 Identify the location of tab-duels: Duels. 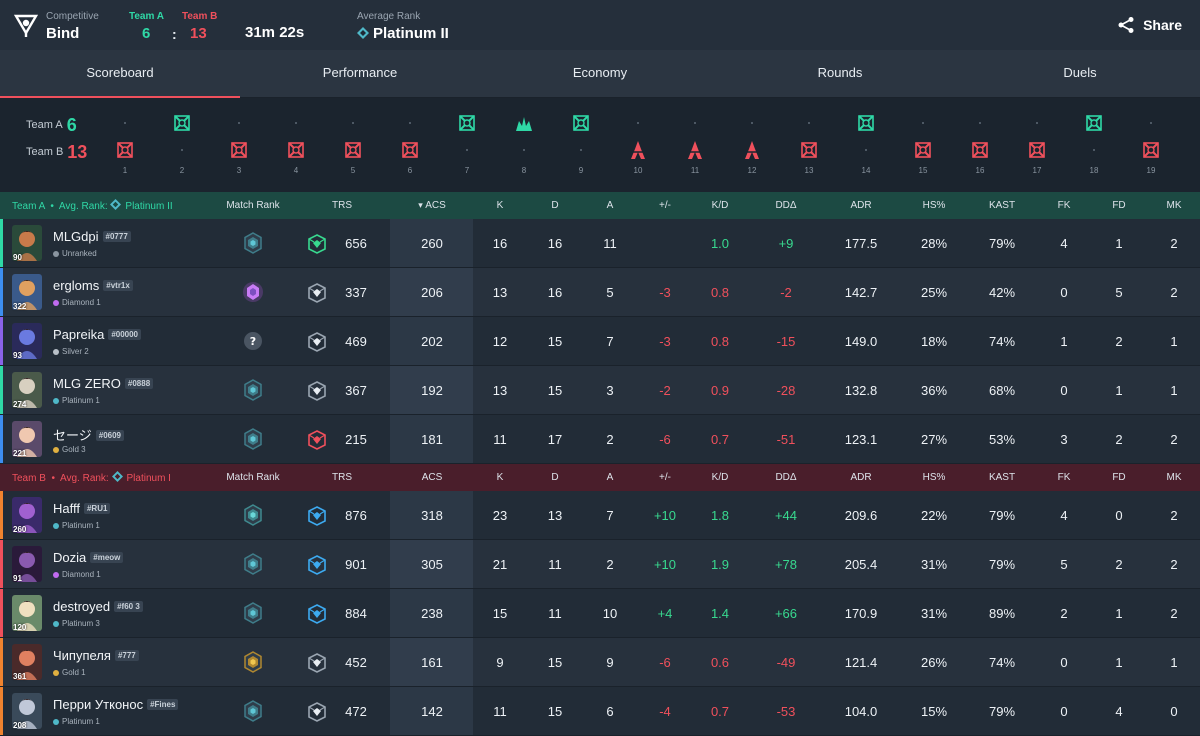
(1080, 72).